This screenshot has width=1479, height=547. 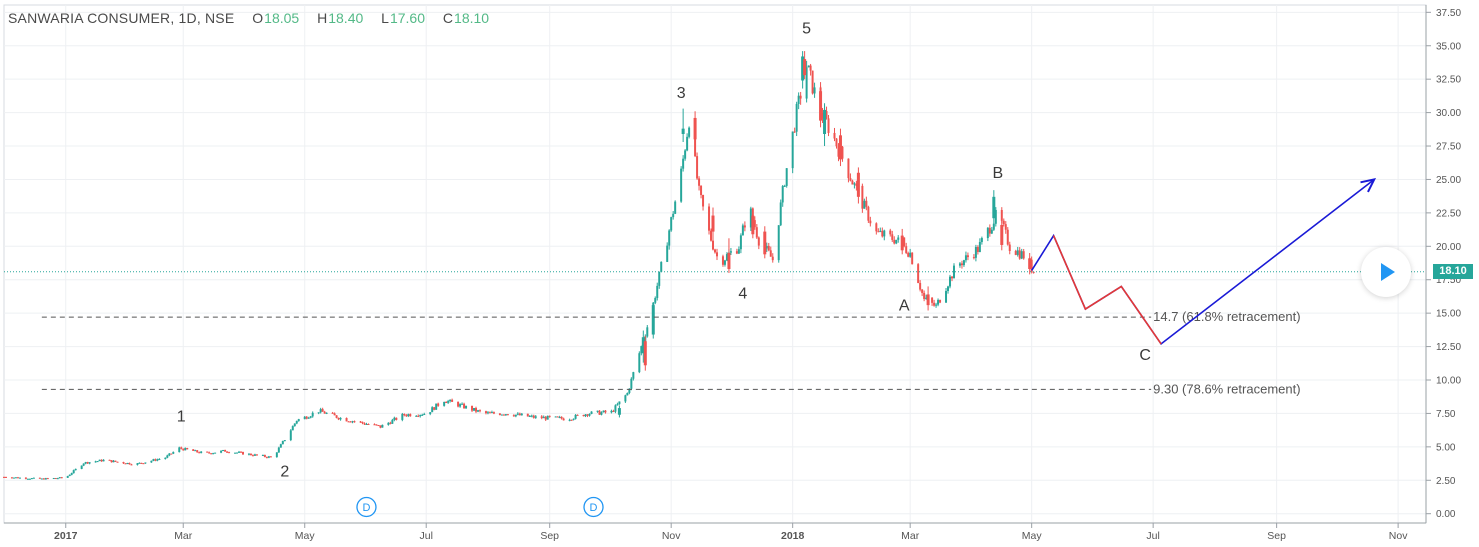 What do you see at coordinates (1448, 381) in the screenshot?
I see `y-tick-label: 10.00` at bounding box center [1448, 381].